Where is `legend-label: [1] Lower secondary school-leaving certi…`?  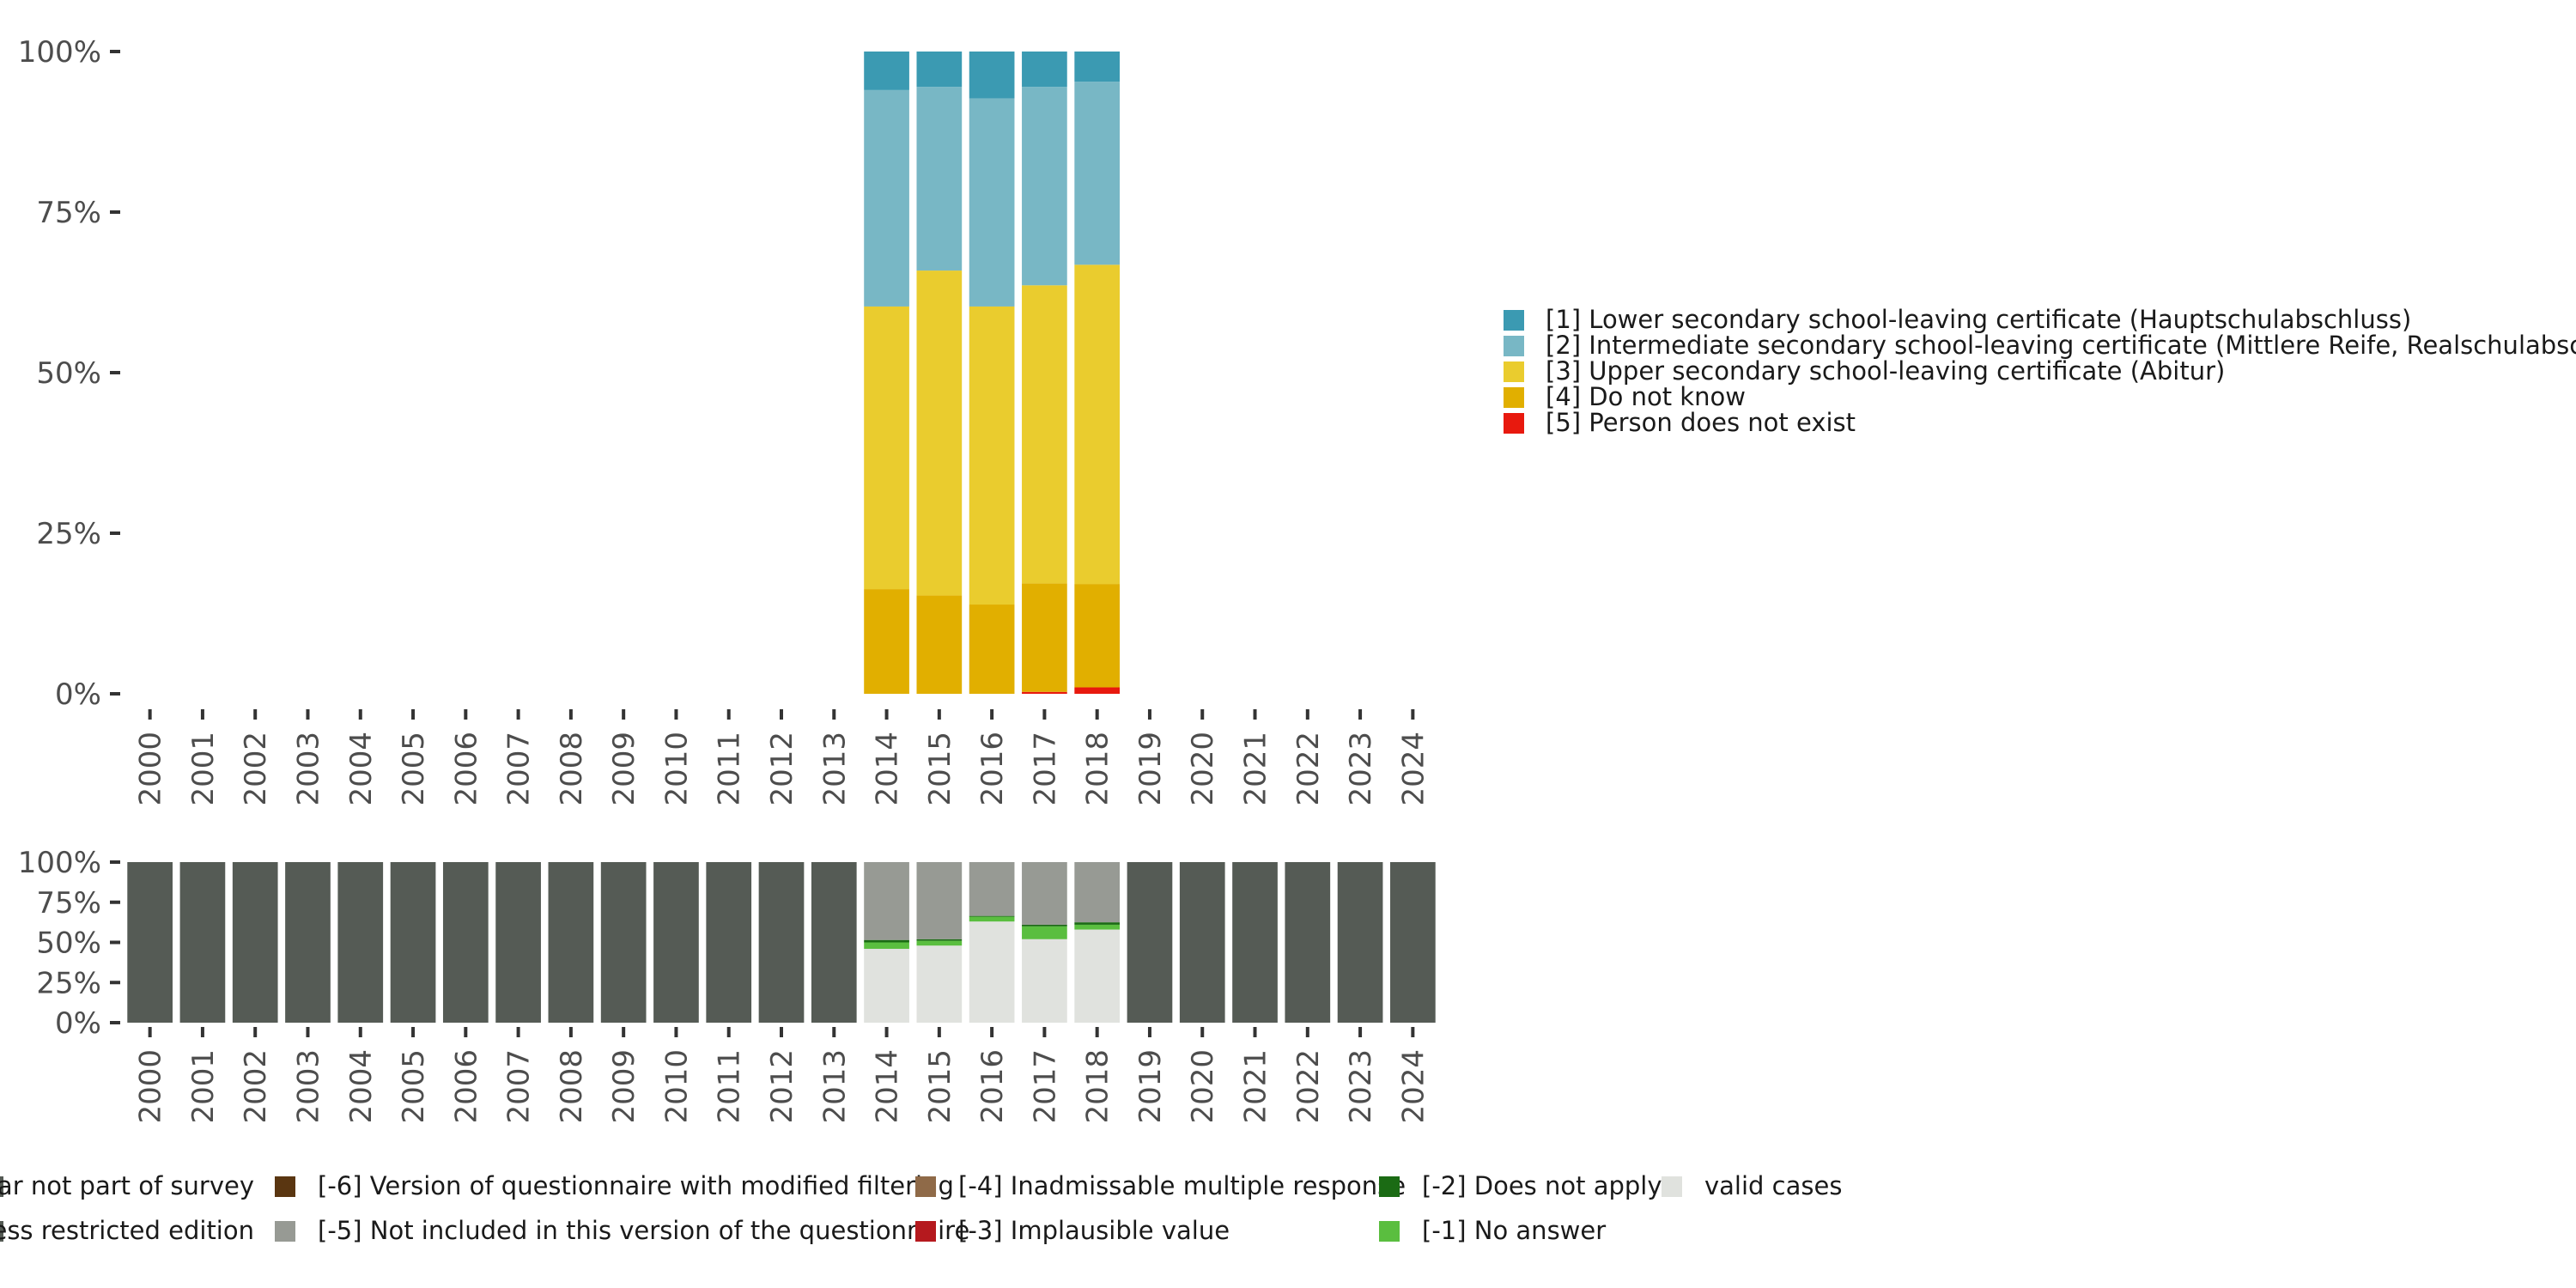 legend-label: [1] Lower secondary school-leaving certi… is located at coordinates (1978, 319).